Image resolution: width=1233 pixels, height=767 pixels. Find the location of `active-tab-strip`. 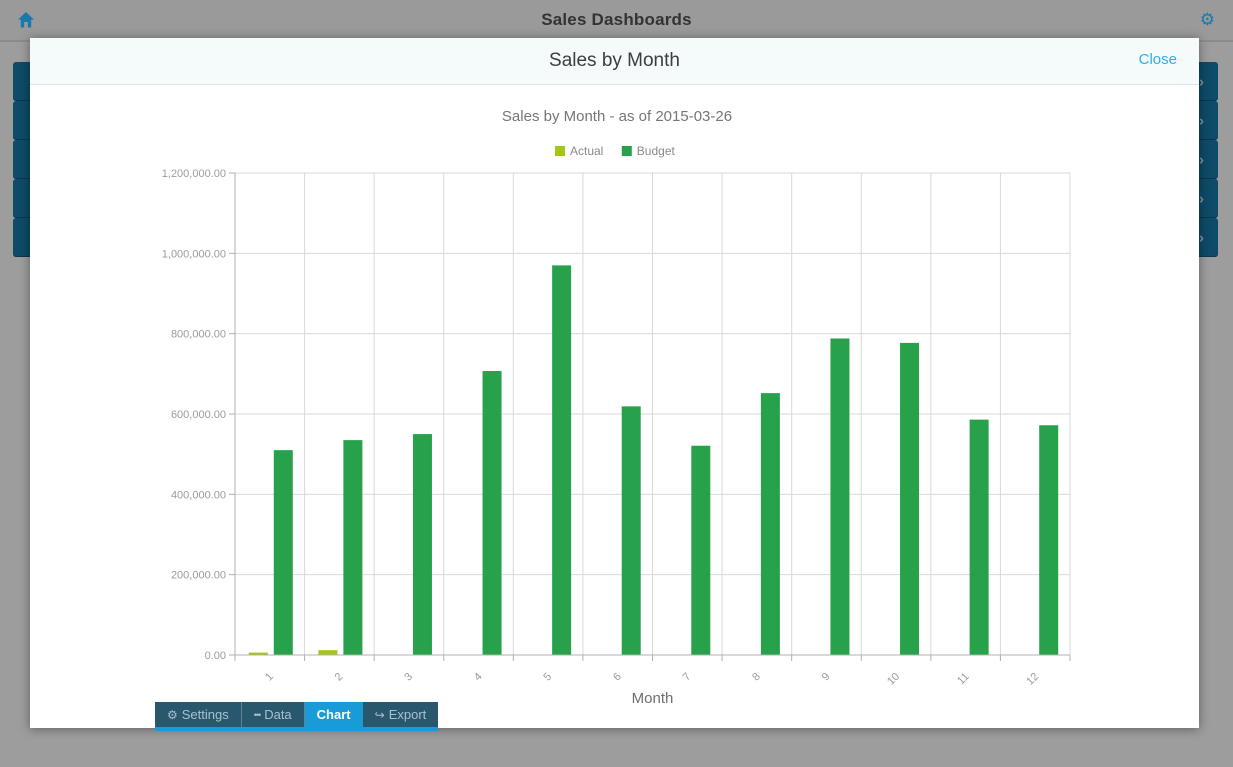

active-tab-strip is located at coordinates (297, 729).